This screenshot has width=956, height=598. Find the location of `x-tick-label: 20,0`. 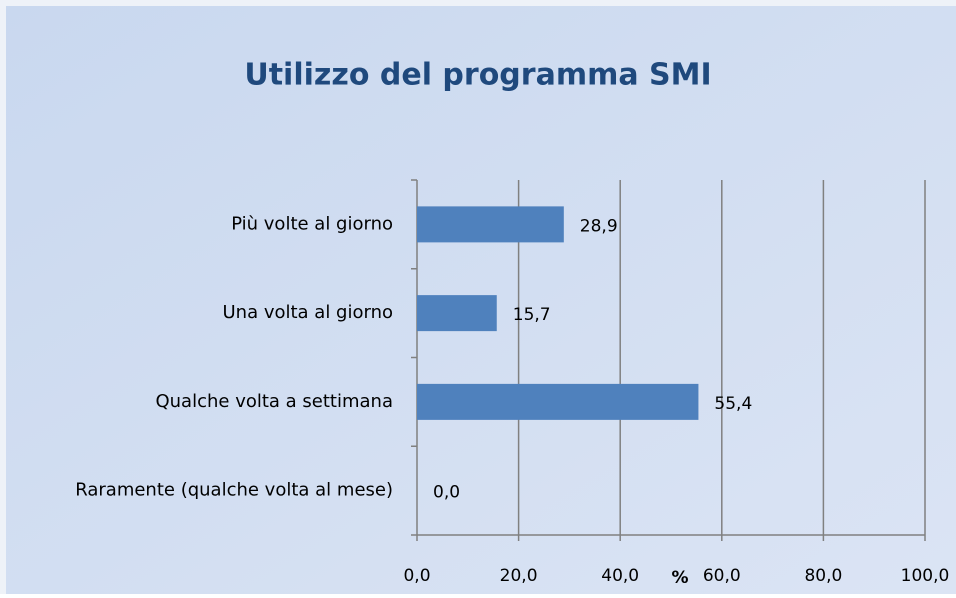

x-tick-label: 20,0 is located at coordinates (519, 576).